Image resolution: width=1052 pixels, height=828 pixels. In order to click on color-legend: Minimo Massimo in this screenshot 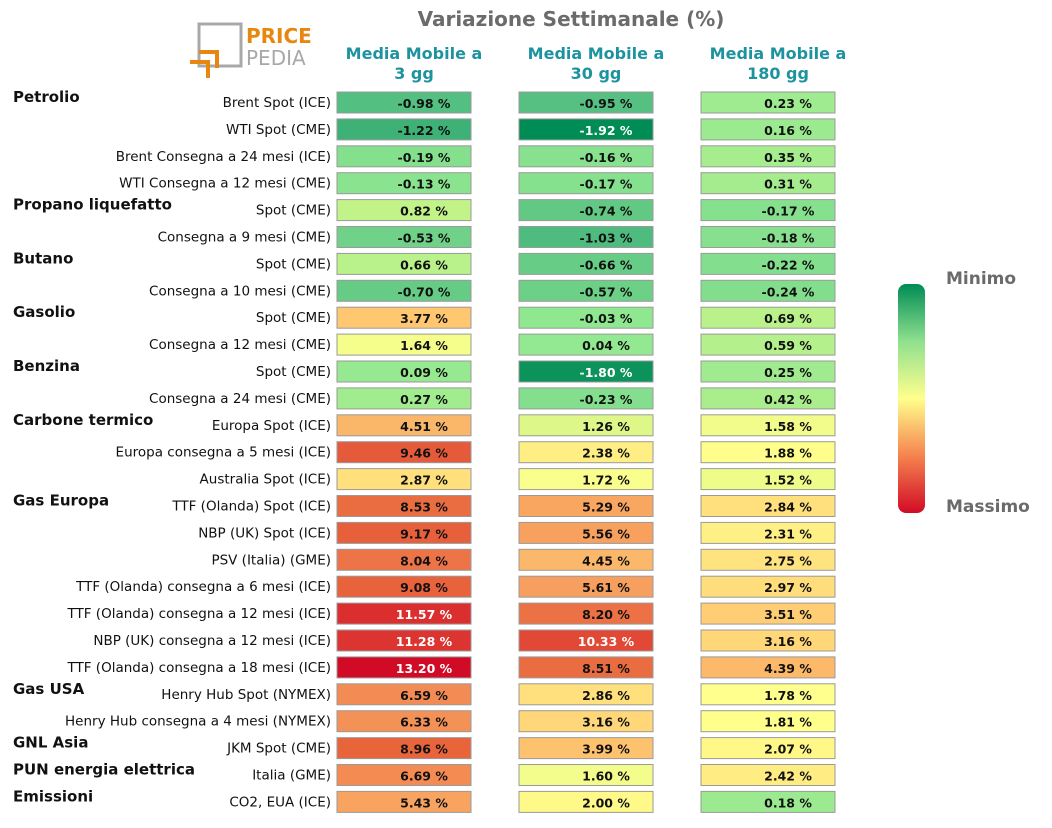, I will do `click(964, 393)`.